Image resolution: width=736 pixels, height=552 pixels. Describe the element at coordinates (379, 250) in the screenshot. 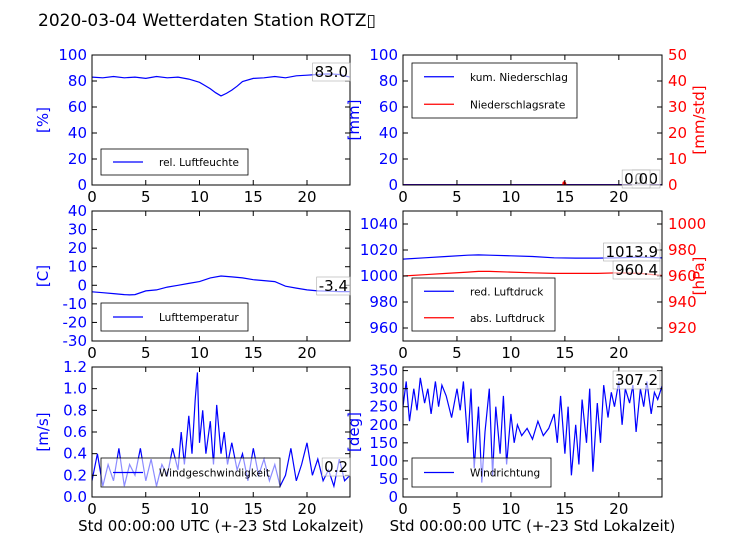

I see `y-tick-label: 1020` at that location.